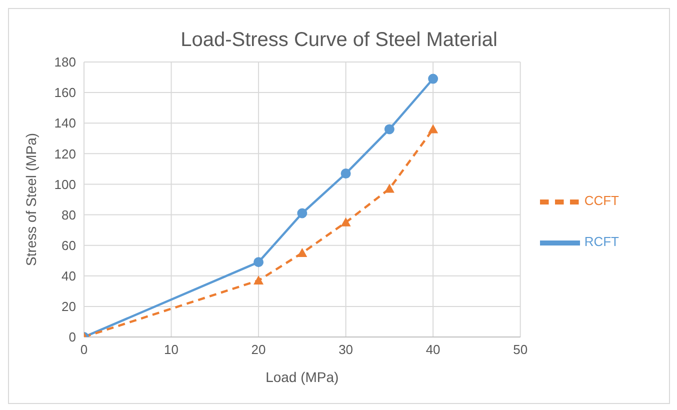 The width and height of the screenshot is (677, 410). What do you see at coordinates (72, 337) in the screenshot?
I see `y-tick-label: 0` at bounding box center [72, 337].